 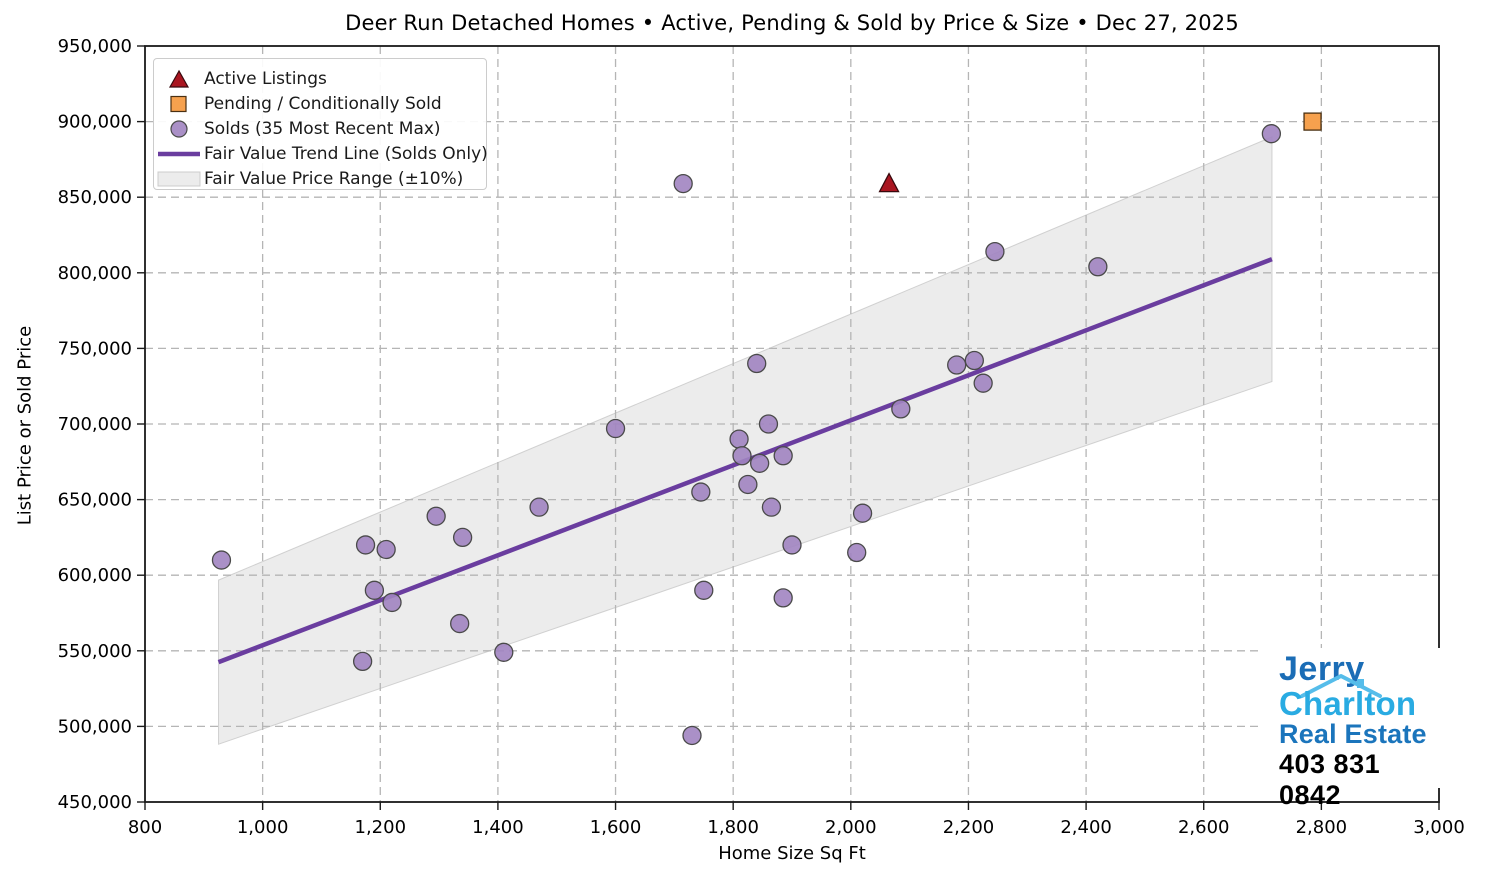 What do you see at coordinates (381, 827) in the screenshot?
I see `x-tick-label: 1,200` at bounding box center [381, 827].